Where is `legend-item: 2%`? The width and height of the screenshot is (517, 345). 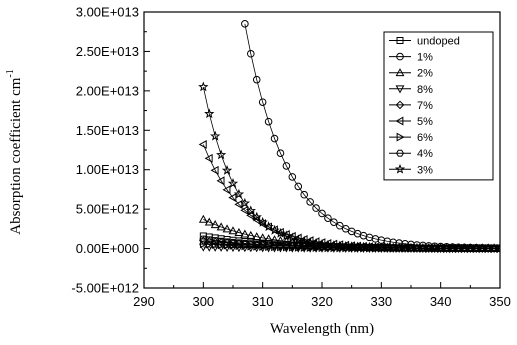 legend-item: 2% is located at coordinates (411, 74).